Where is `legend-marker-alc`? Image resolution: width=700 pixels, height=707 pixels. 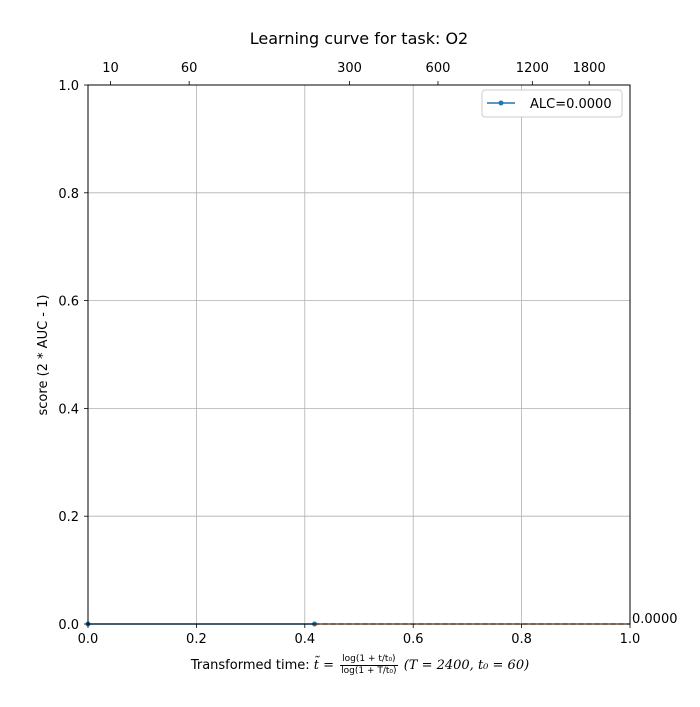 legend-marker-alc is located at coordinates (501, 103).